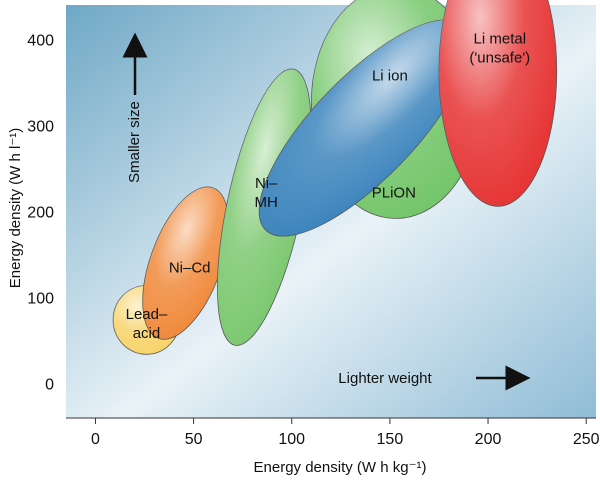  I want to click on smaller-size-annotation: Smaller size, so click(135, 107).